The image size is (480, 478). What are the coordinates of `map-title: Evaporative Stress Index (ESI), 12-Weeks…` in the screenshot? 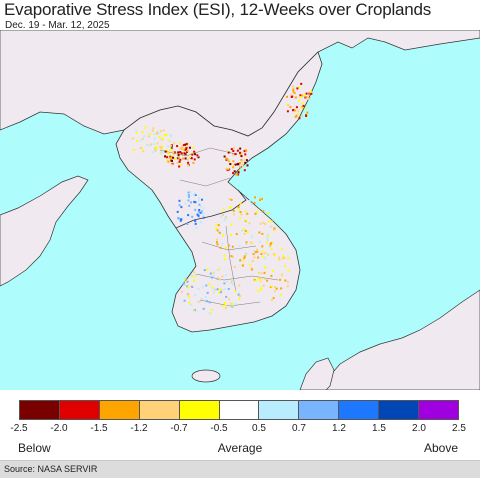 It's located at (218, 9).